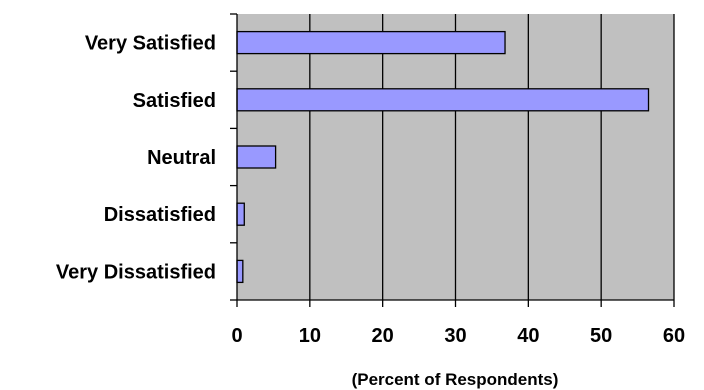  I want to click on x-tick-label: 60, so click(674, 336).